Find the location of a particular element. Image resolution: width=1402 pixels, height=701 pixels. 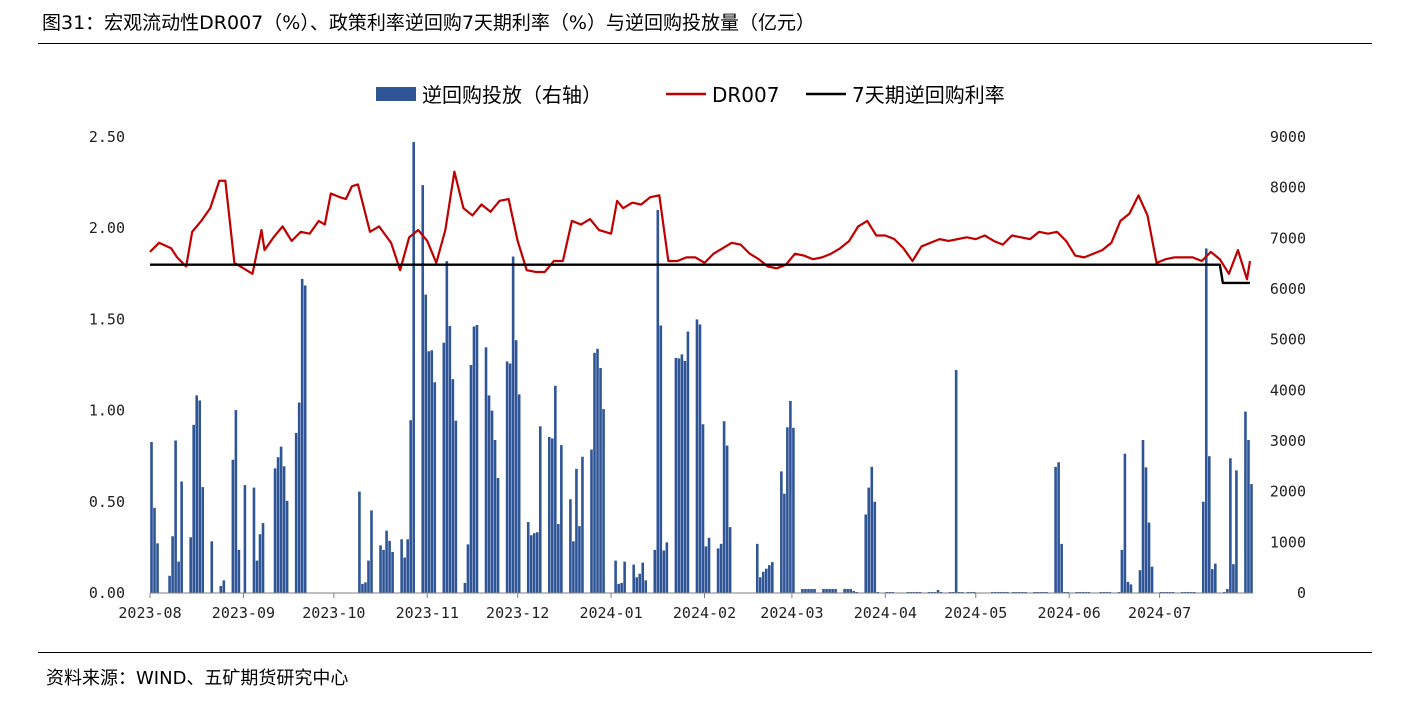

legend-label-policy: 7天期逆回购利率 is located at coordinates (928, 95).